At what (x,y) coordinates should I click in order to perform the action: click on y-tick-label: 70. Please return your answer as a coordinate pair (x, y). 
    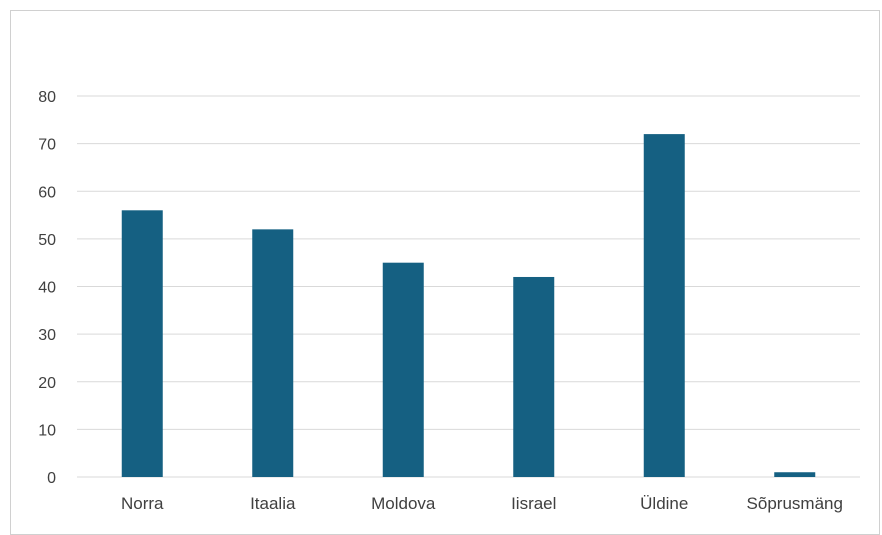
    Looking at the image, I should click on (47, 145).